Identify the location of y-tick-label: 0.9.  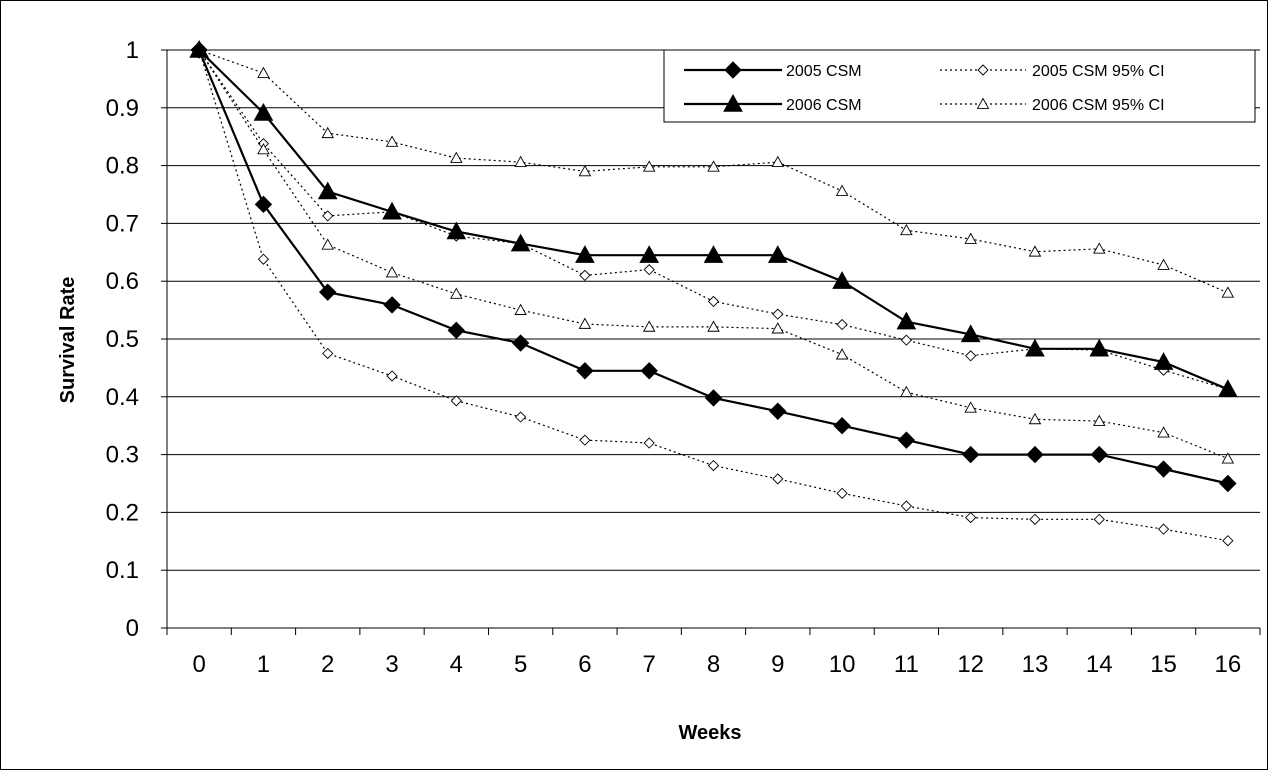
(122, 108).